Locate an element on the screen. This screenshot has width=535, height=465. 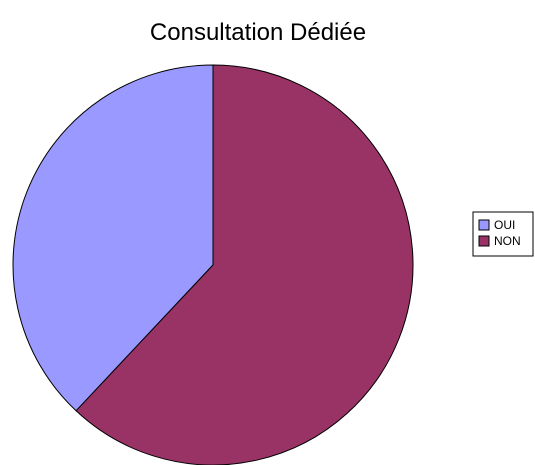
legend-box is located at coordinates (503, 234).